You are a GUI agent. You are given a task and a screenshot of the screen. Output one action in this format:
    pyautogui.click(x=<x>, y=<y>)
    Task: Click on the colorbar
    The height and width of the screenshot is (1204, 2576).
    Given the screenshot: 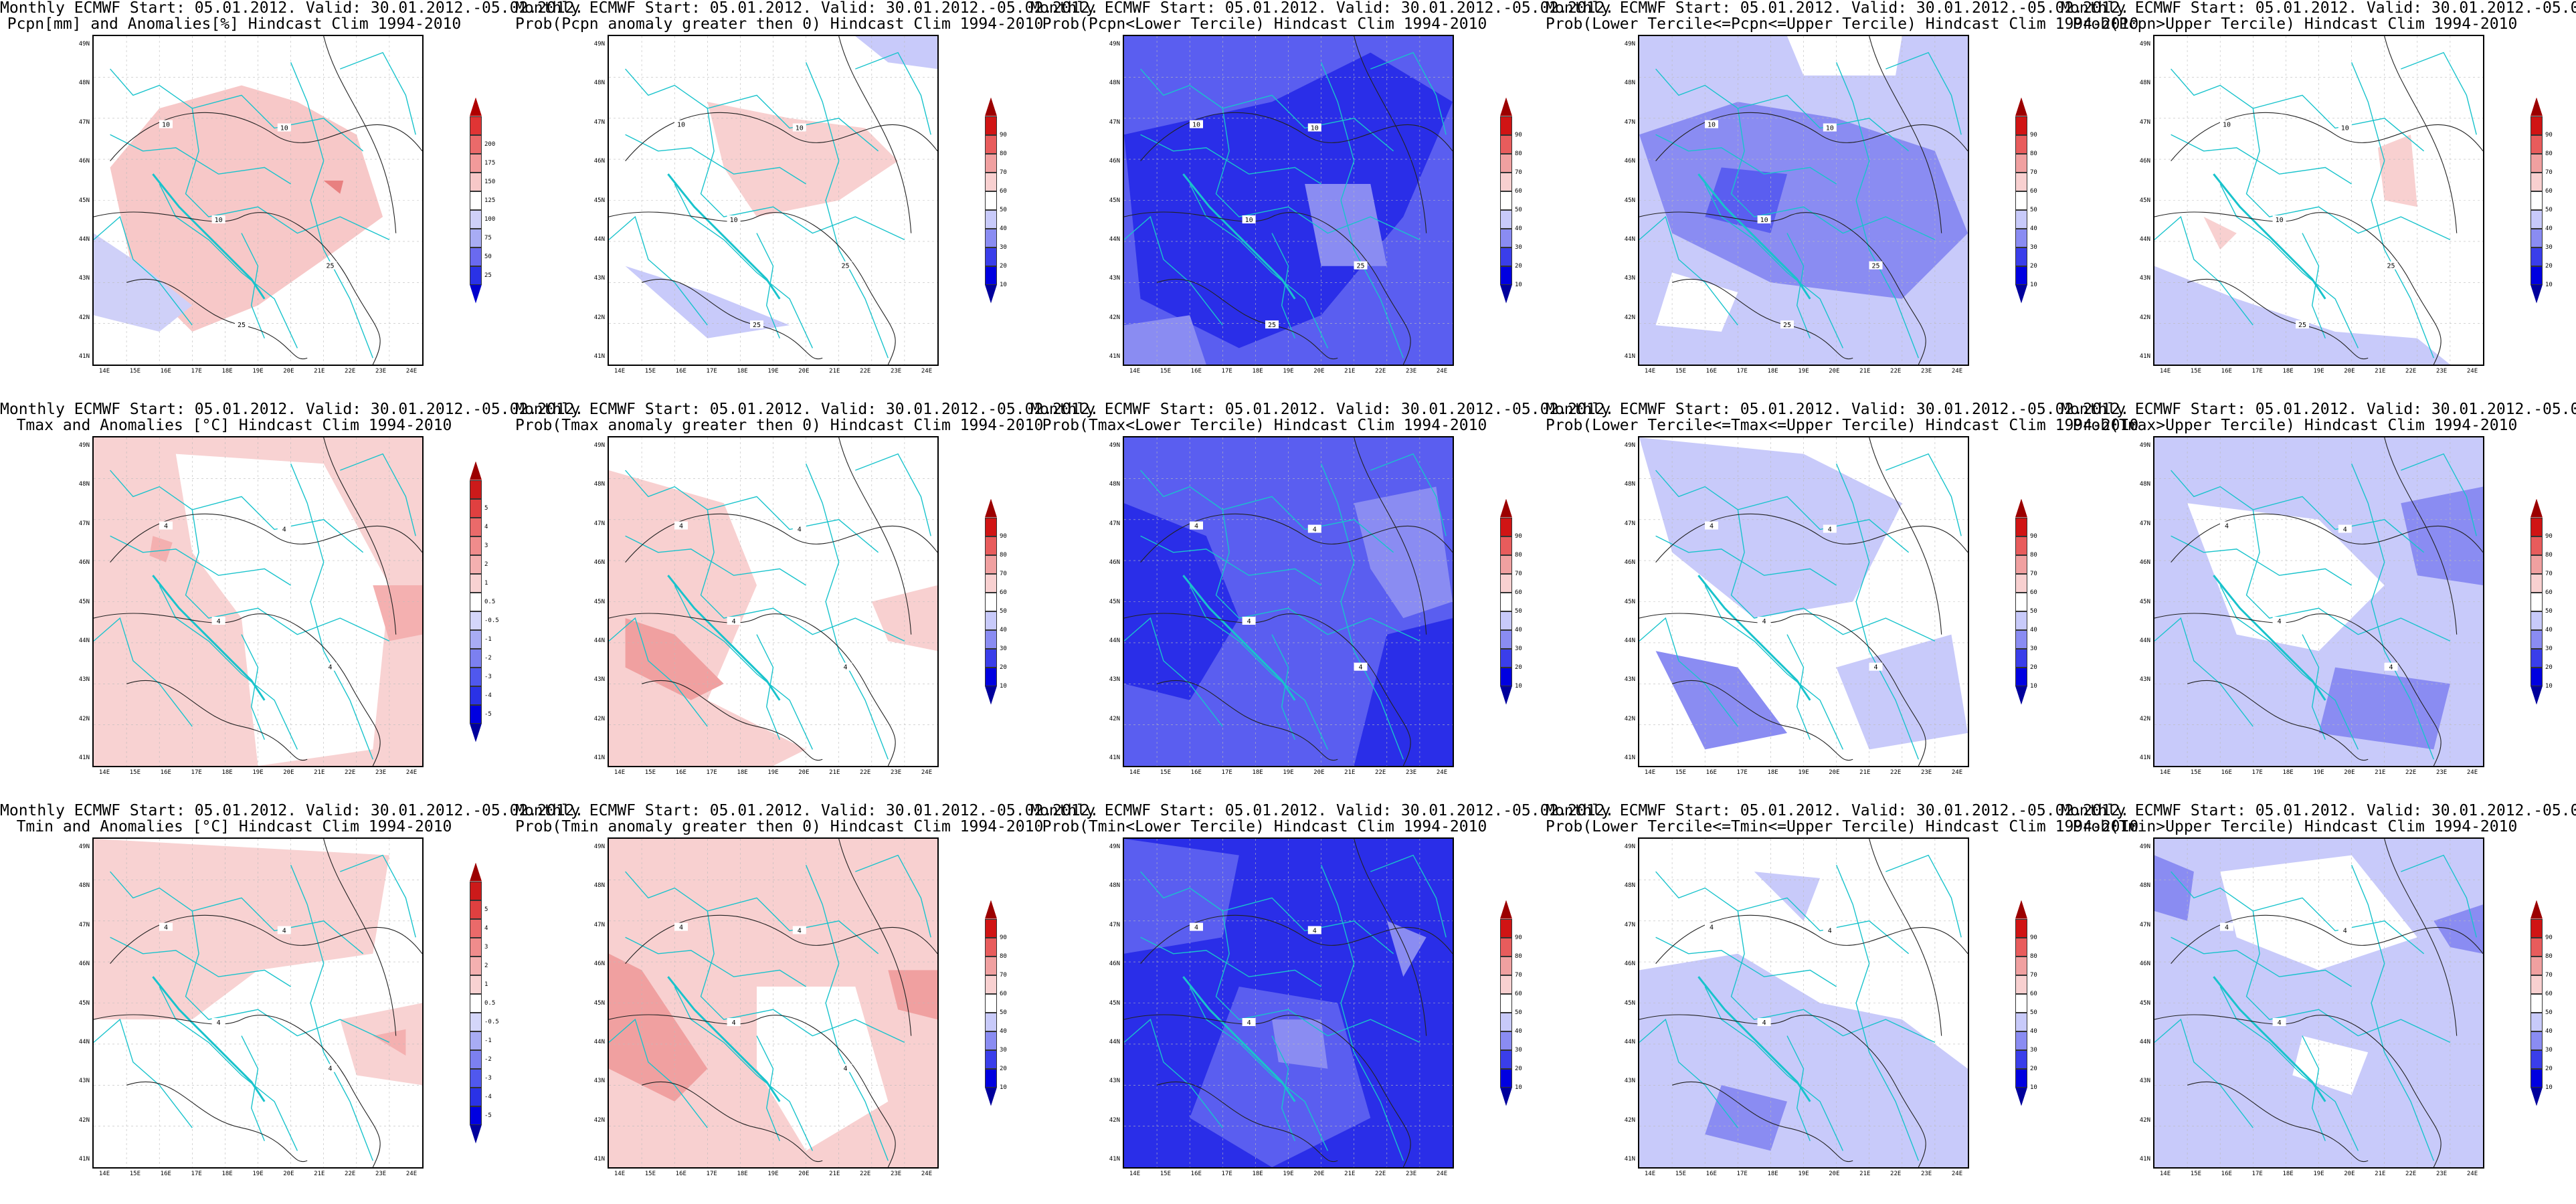 What is the action you would take?
    pyautogui.click(x=2537, y=601)
    